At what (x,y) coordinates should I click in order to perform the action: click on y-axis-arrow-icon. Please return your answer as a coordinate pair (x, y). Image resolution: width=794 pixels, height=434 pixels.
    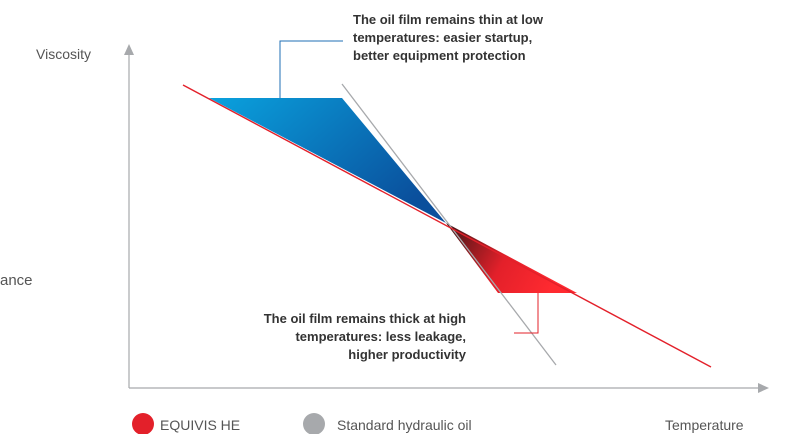
    Looking at the image, I should click on (129, 49).